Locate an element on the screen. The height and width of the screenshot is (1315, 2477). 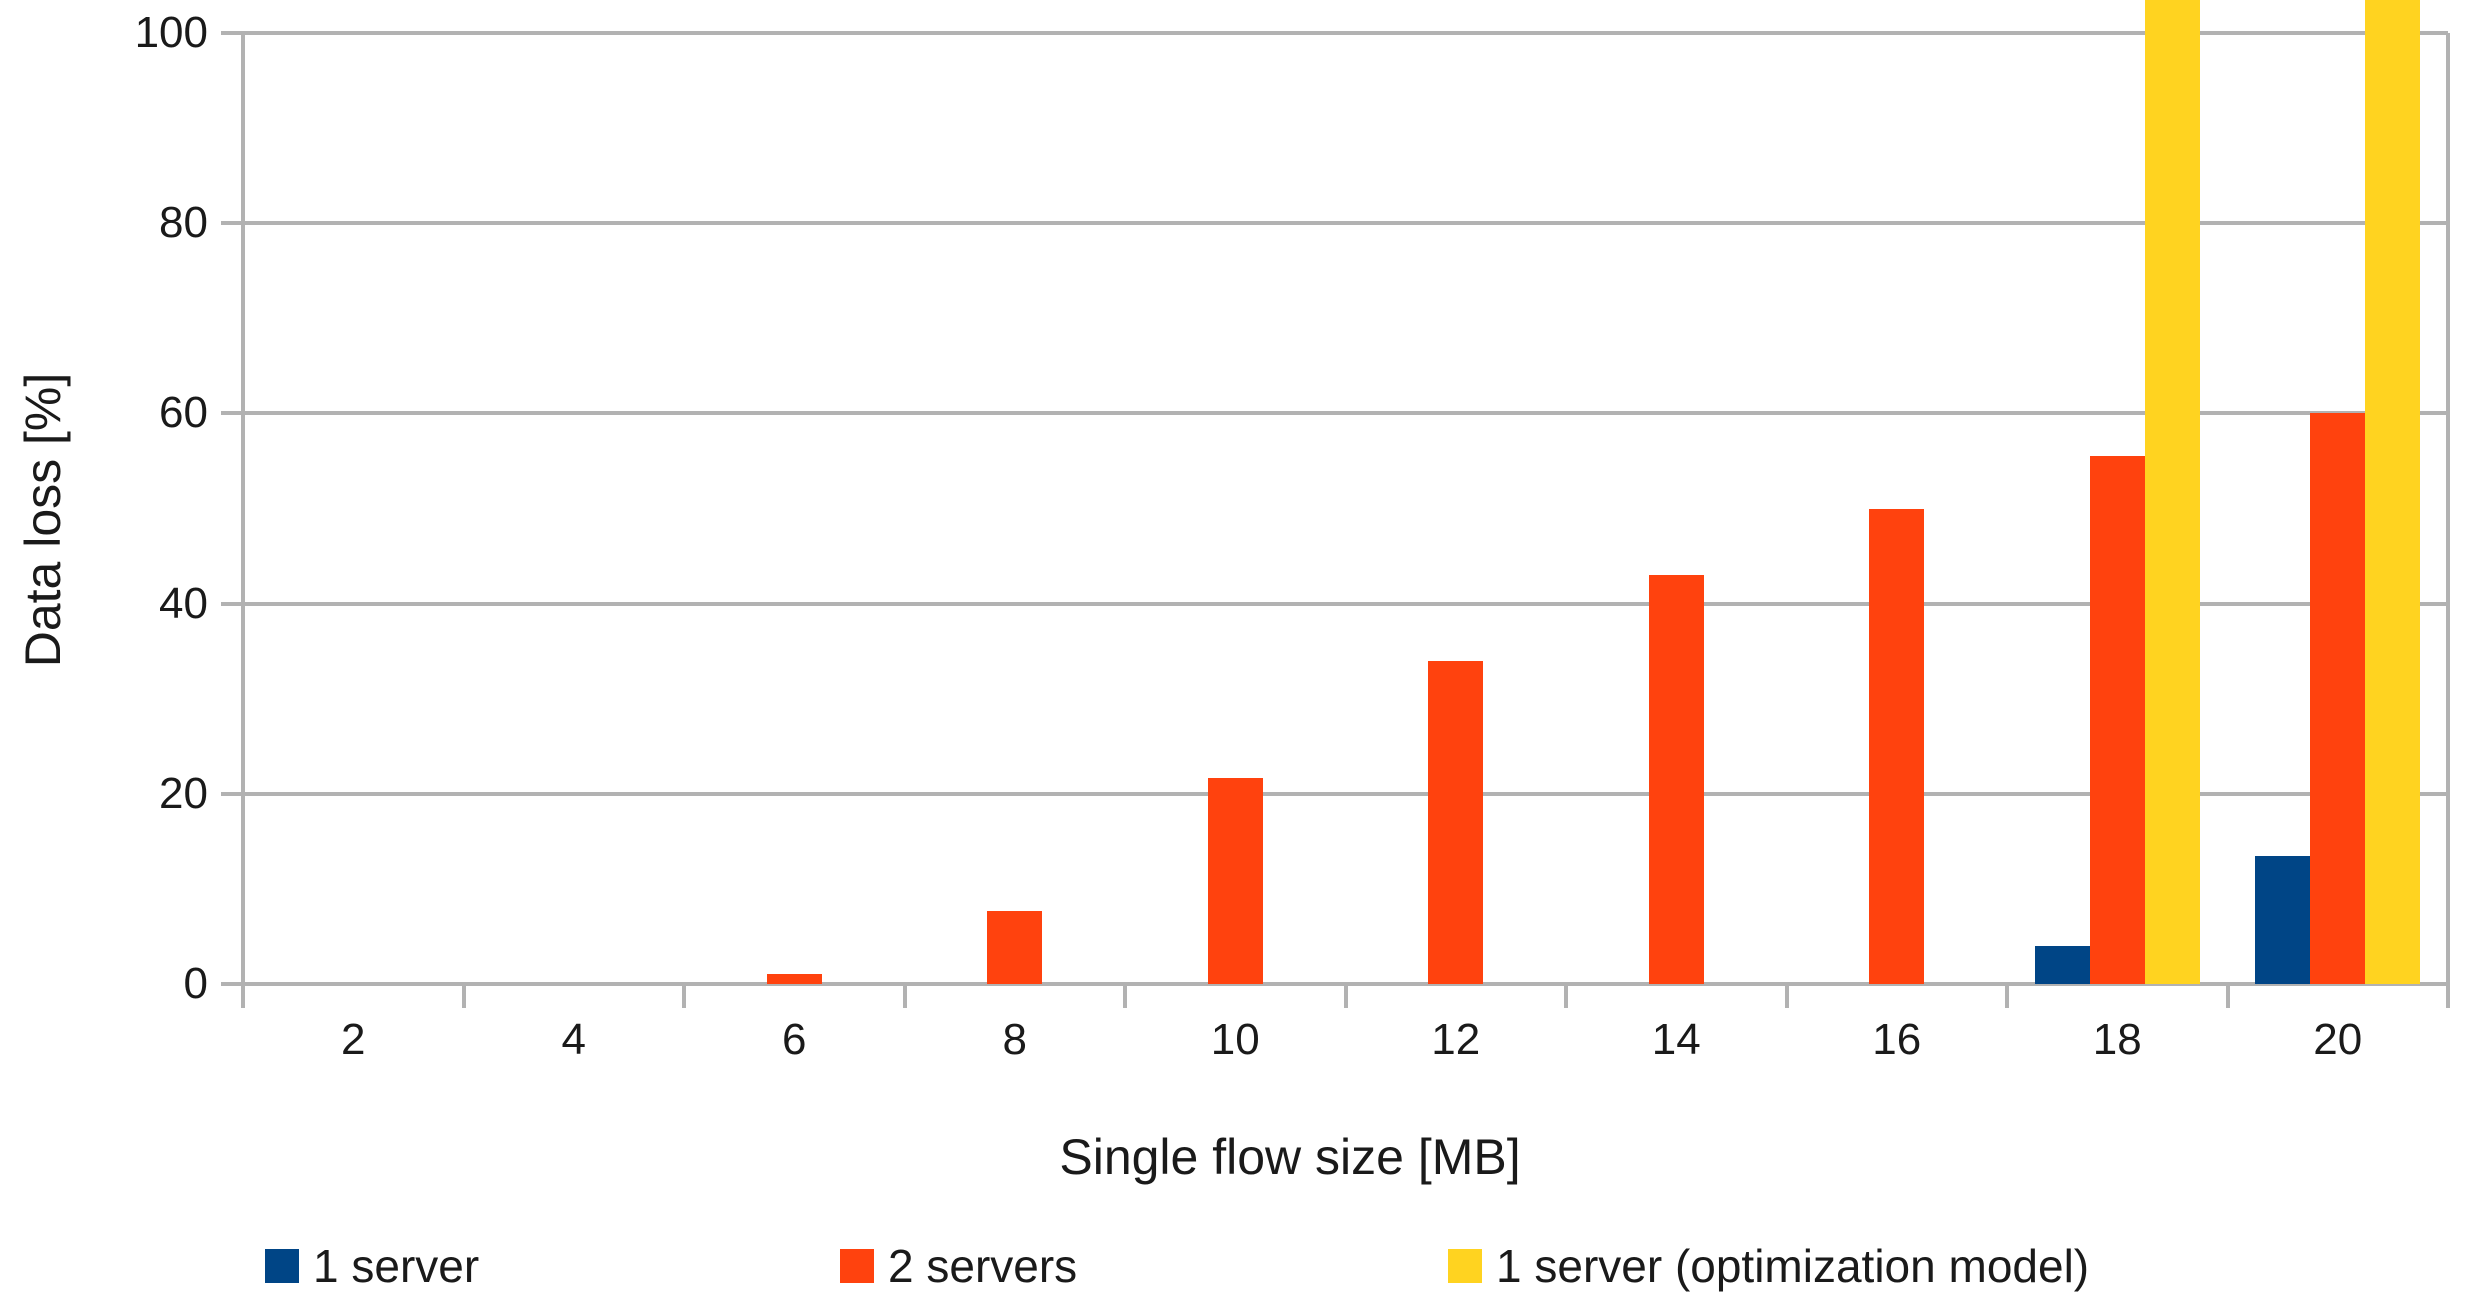
plot-right-border is located at coordinates (2448, 508).